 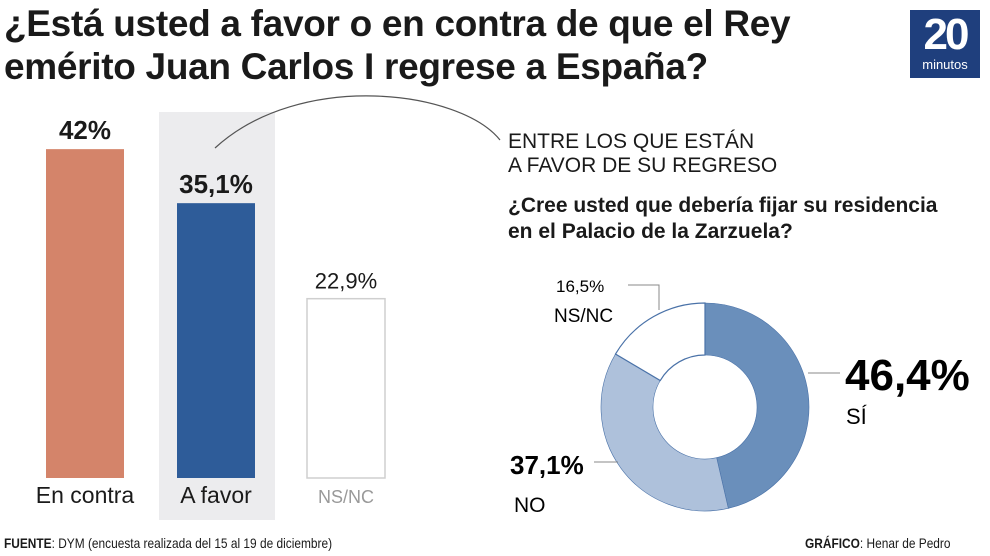 I want to click on bar-value-label: 35,1%, so click(x=216, y=184).